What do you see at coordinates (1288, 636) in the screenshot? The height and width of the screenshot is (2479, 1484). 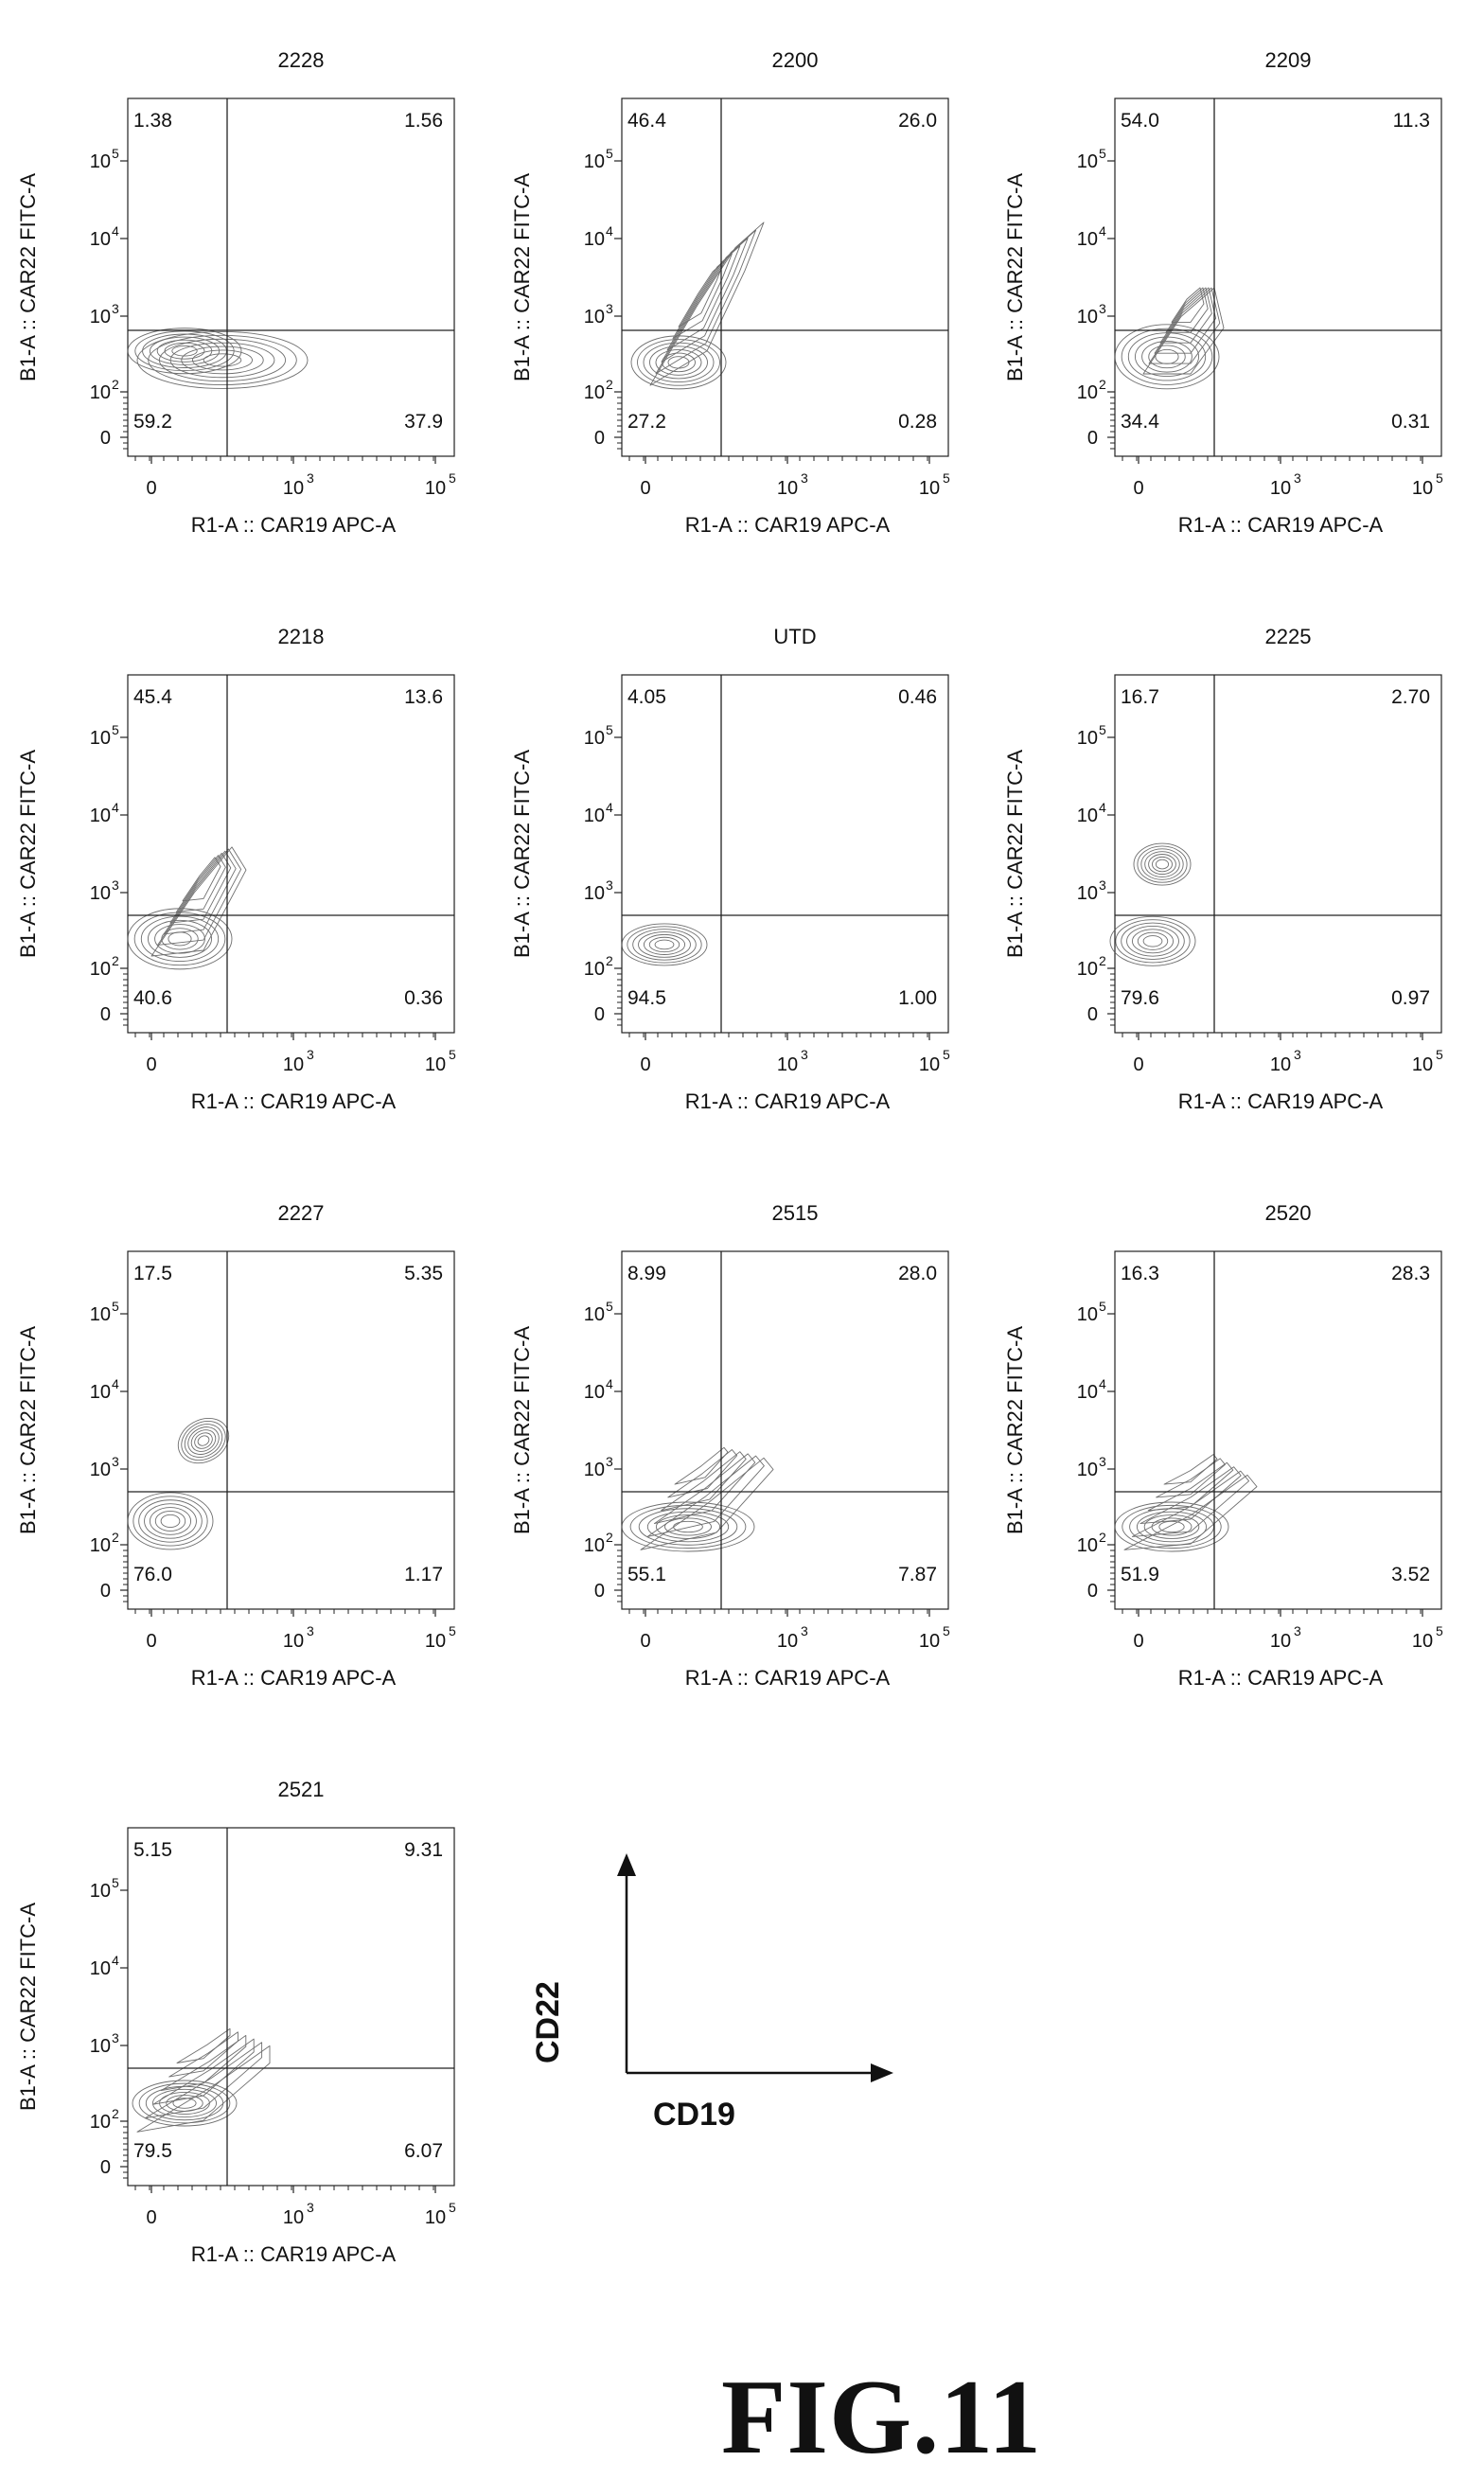 I see `panel-title: 2225` at bounding box center [1288, 636].